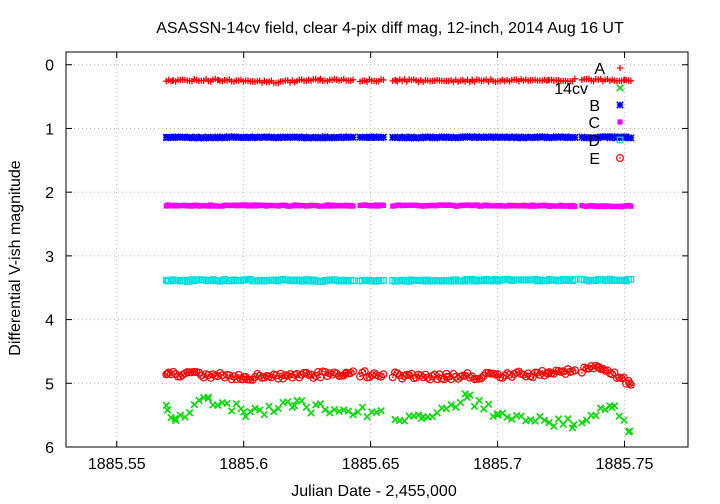 This screenshot has height=504, width=720. Describe the element at coordinates (49, 321) in the screenshot. I see `y-tick-label: 4` at that location.